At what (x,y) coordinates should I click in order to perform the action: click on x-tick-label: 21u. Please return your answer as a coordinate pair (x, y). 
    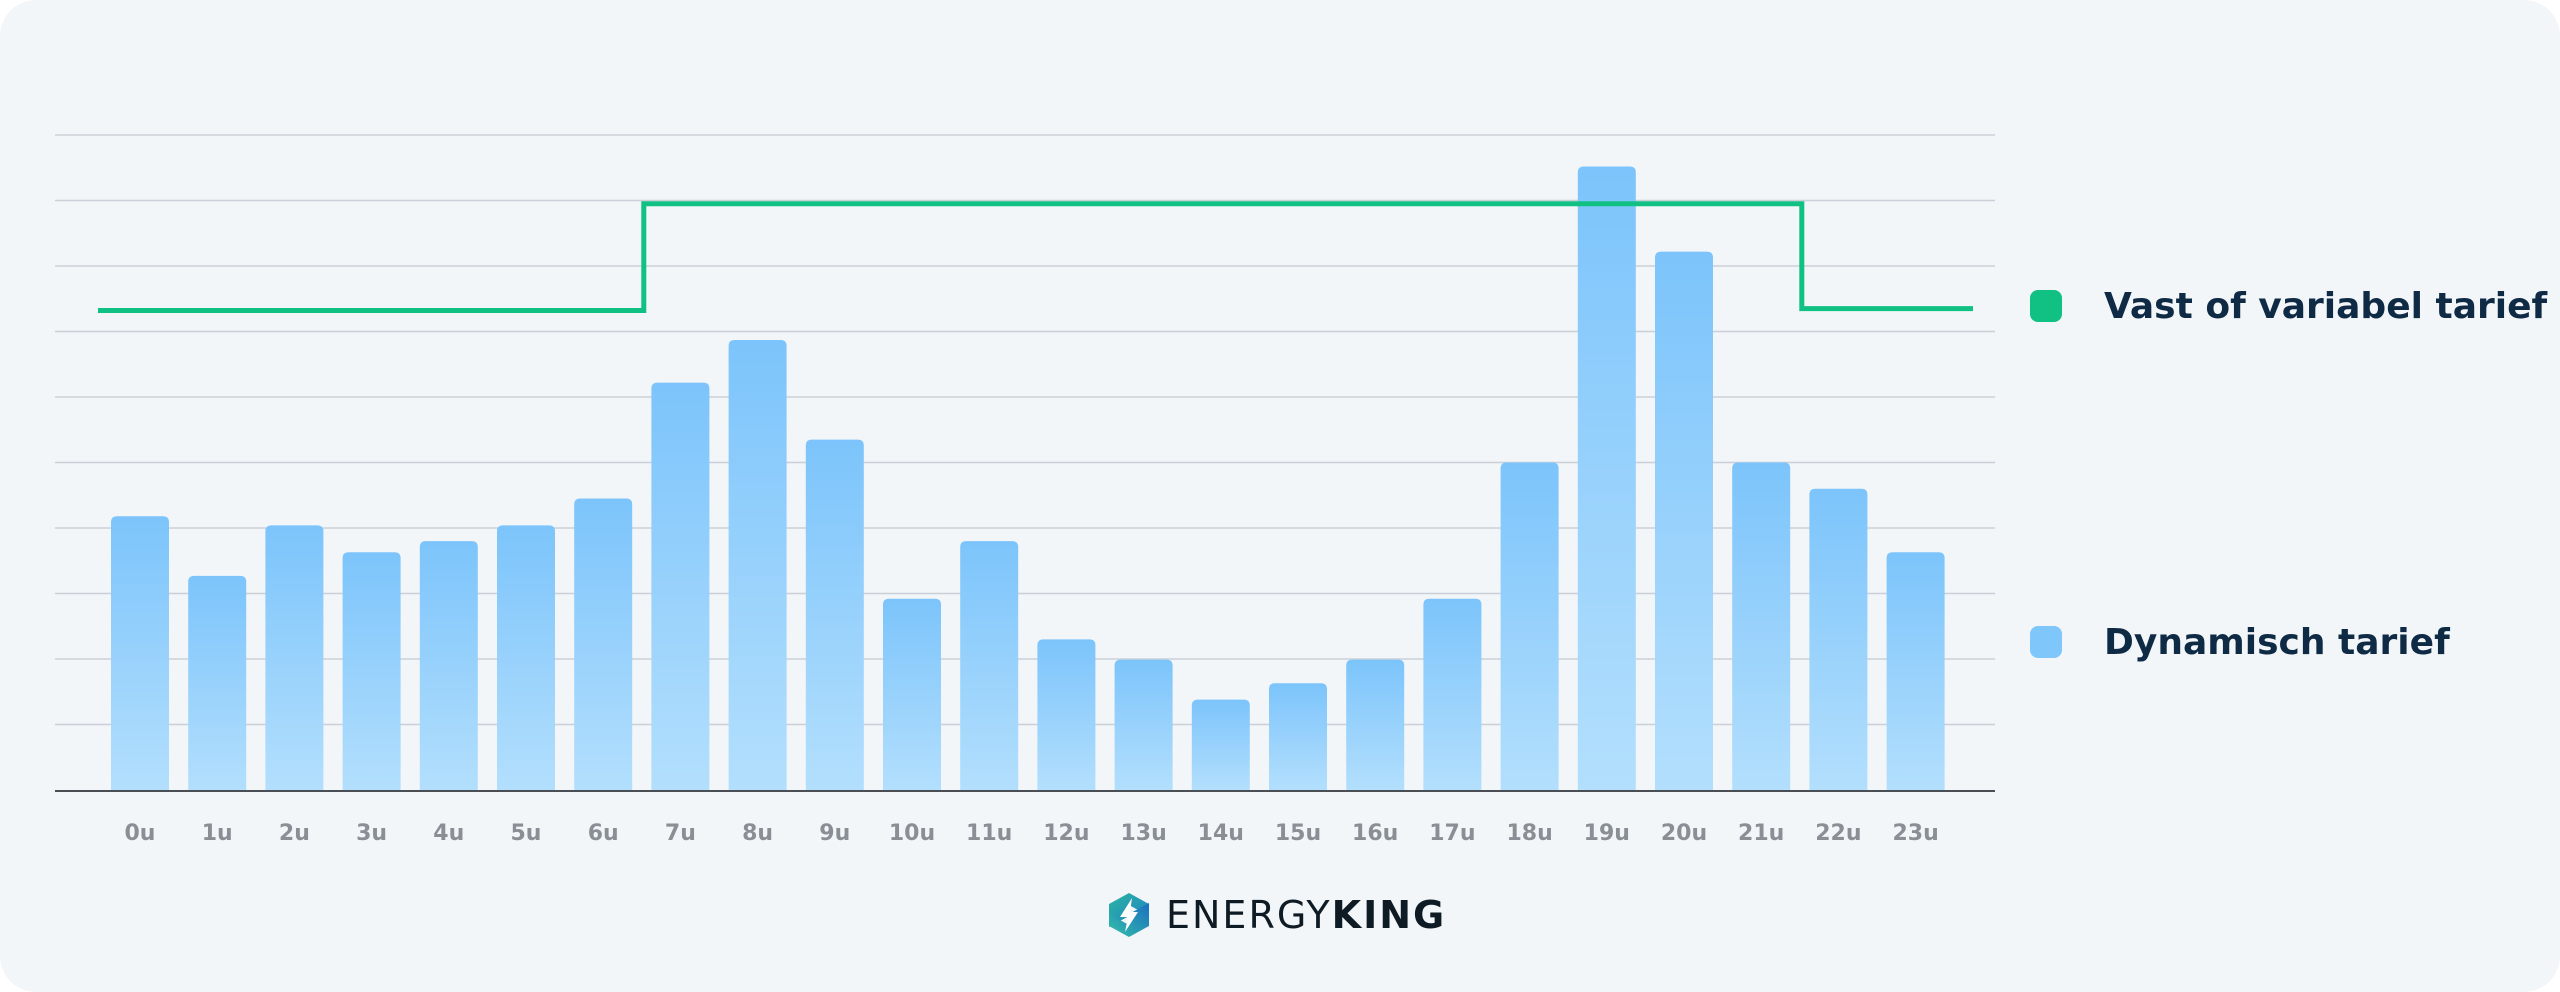
    Looking at the image, I should click on (1761, 833).